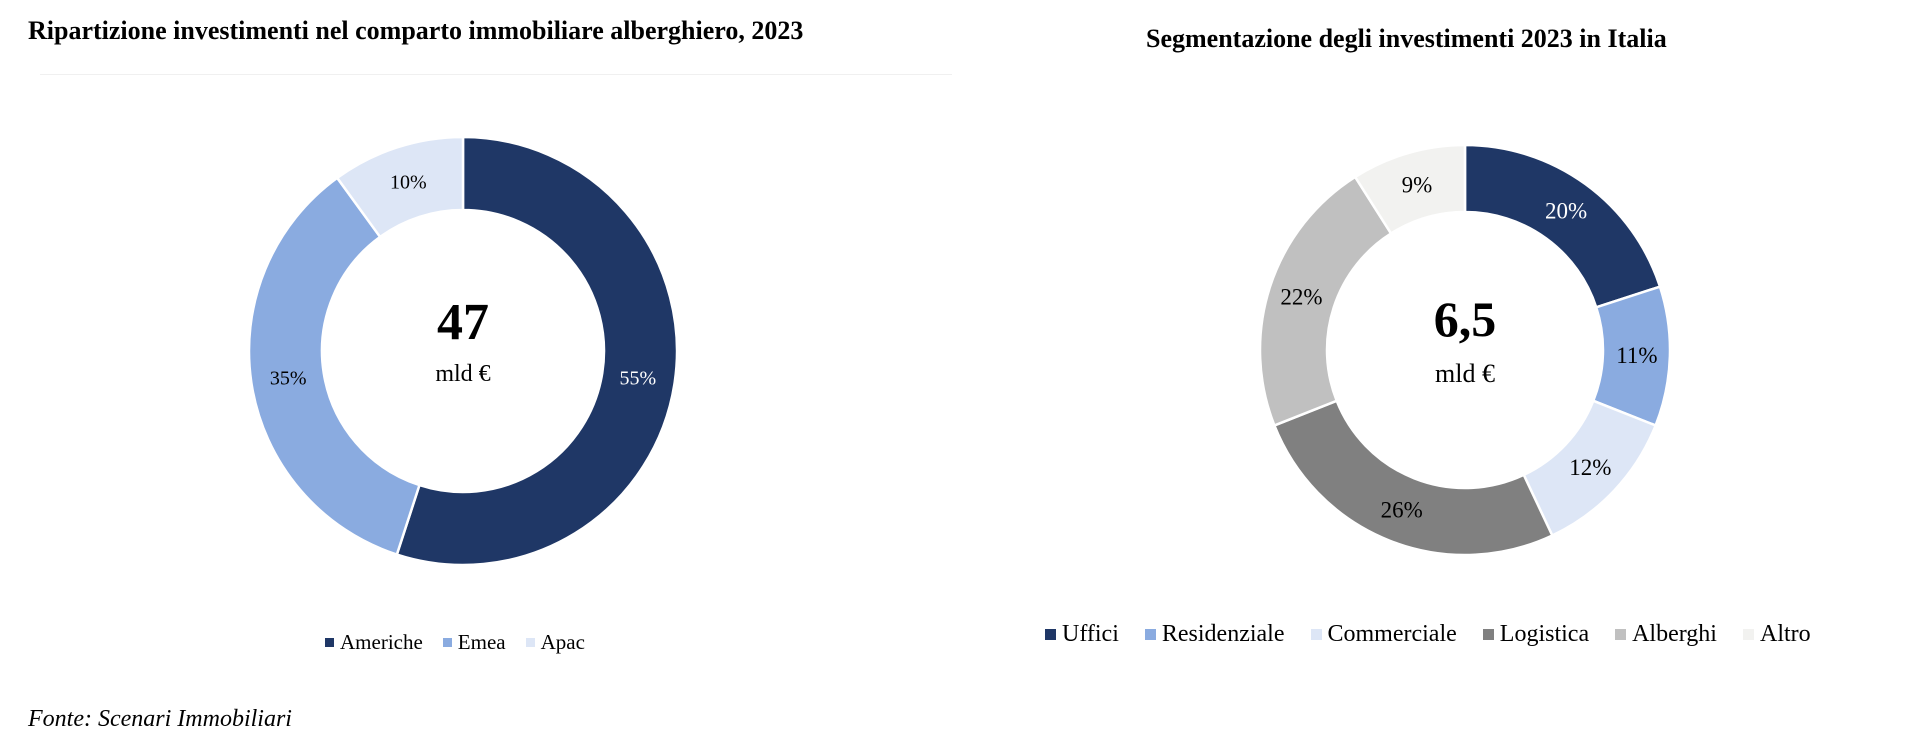  What do you see at coordinates (1562, 226) in the screenshot?
I see `slice-uffici` at bounding box center [1562, 226].